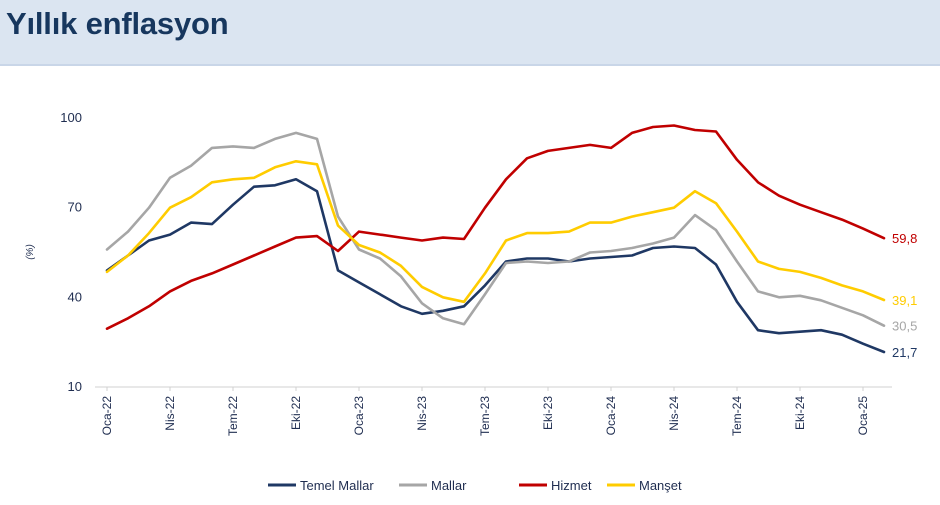 The image size is (940, 505). What do you see at coordinates (296, 413) in the screenshot?
I see `x-tick-label: Eki-22` at bounding box center [296, 413].